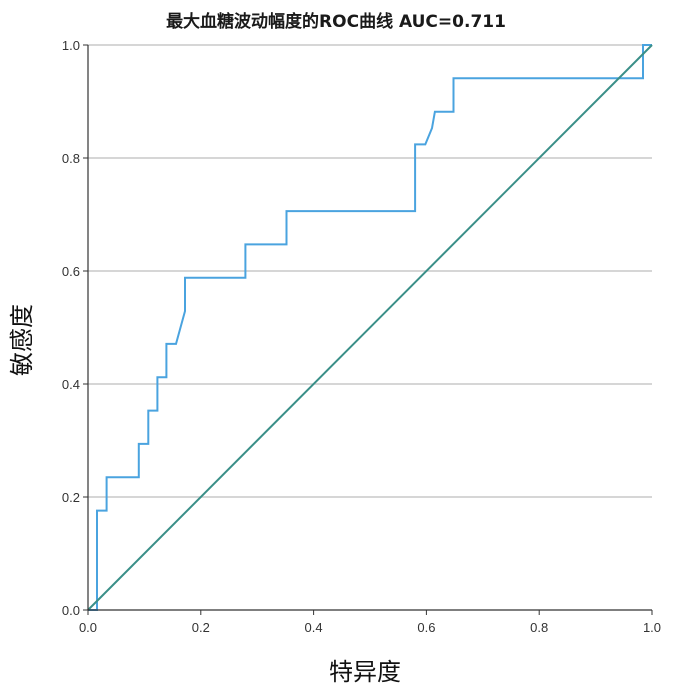 The width and height of the screenshot is (681, 693). Describe the element at coordinates (22, 340) in the screenshot. I see `y-axis-label: 敏感度` at that location.